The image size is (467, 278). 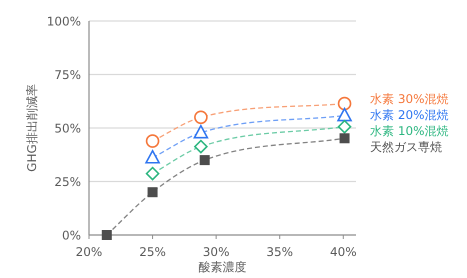 I want to click on y-tick-label: 50%, so click(x=67, y=129).